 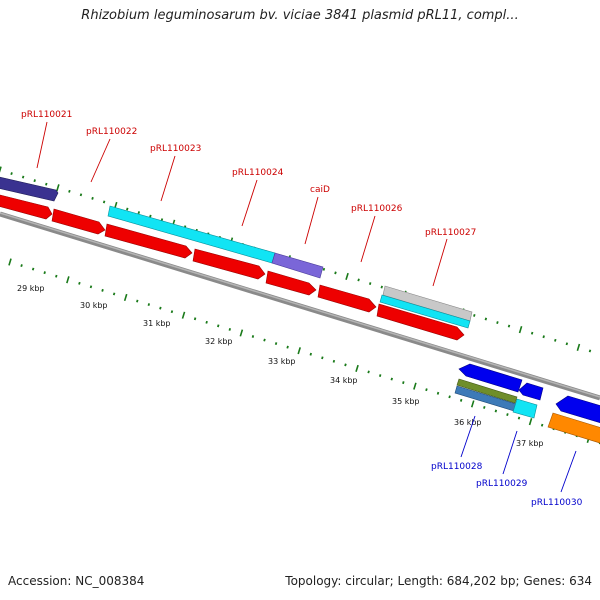 I want to click on feature-red-pRL110021, so click(x=26, y=207).